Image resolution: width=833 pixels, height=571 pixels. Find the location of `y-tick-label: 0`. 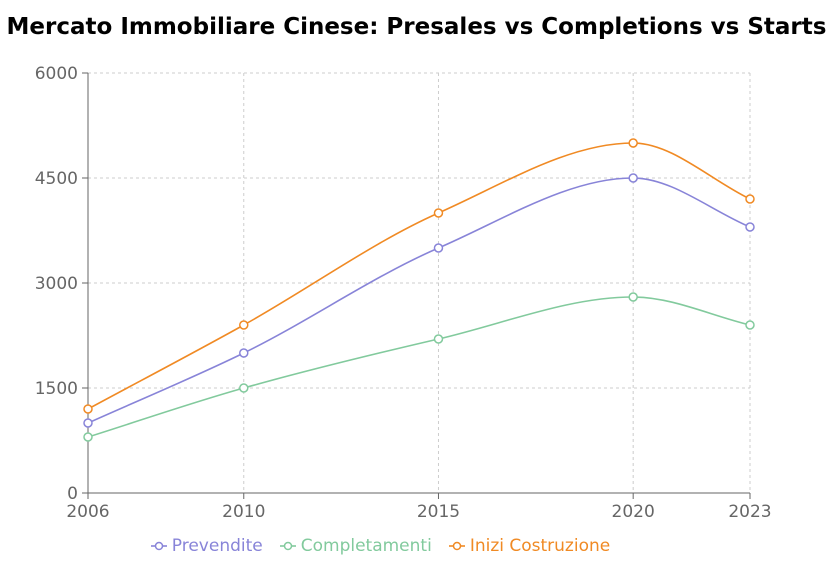

y-tick-label: 0 is located at coordinates (72, 494).